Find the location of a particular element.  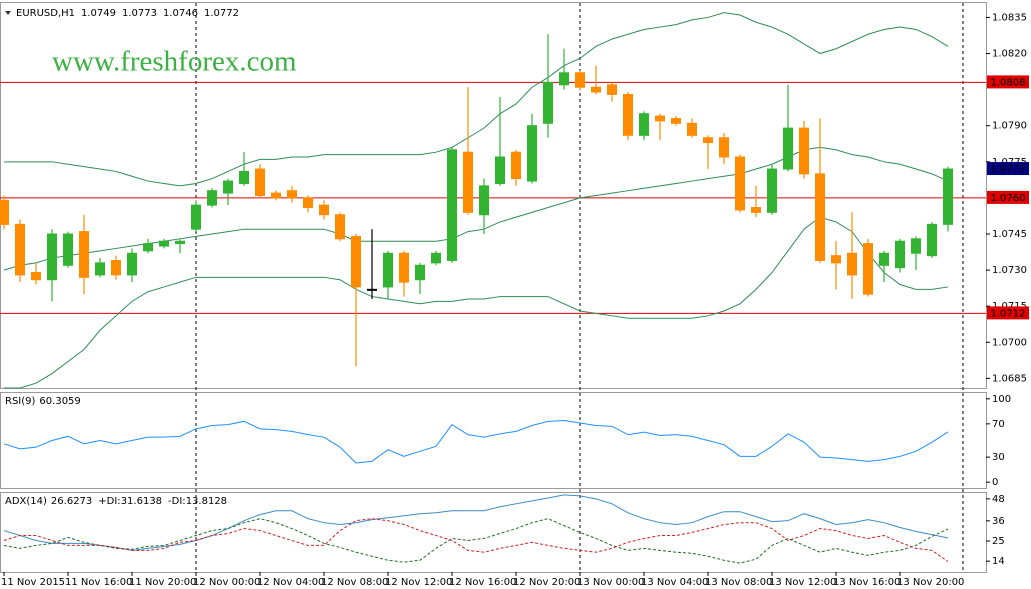

x-tick-label: 12 Nov 12:00 is located at coordinates (418, 582).